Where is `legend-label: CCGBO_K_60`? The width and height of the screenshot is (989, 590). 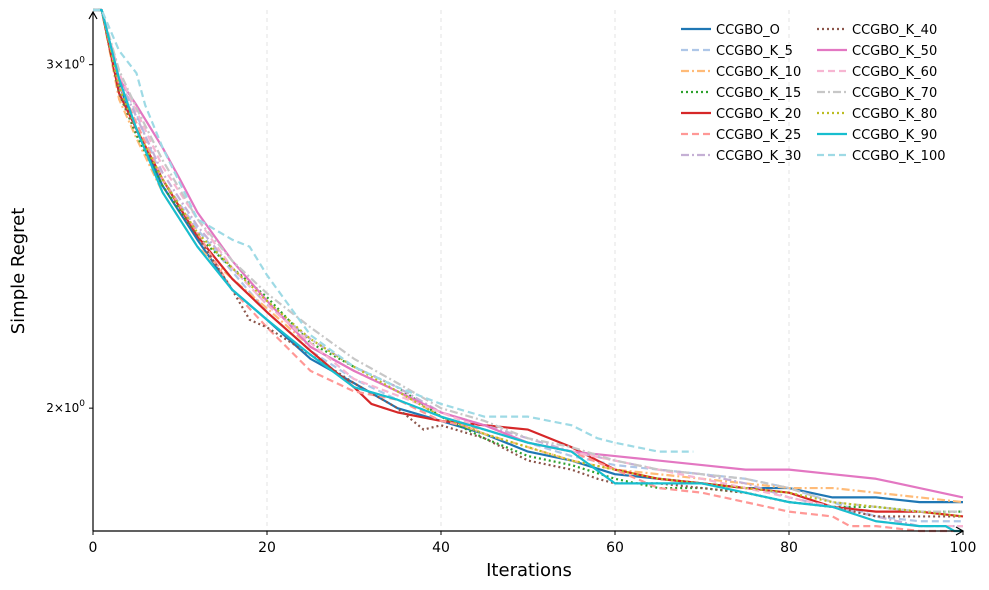 legend-label: CCGBO_K_60 is located at coordinates (894, 72).